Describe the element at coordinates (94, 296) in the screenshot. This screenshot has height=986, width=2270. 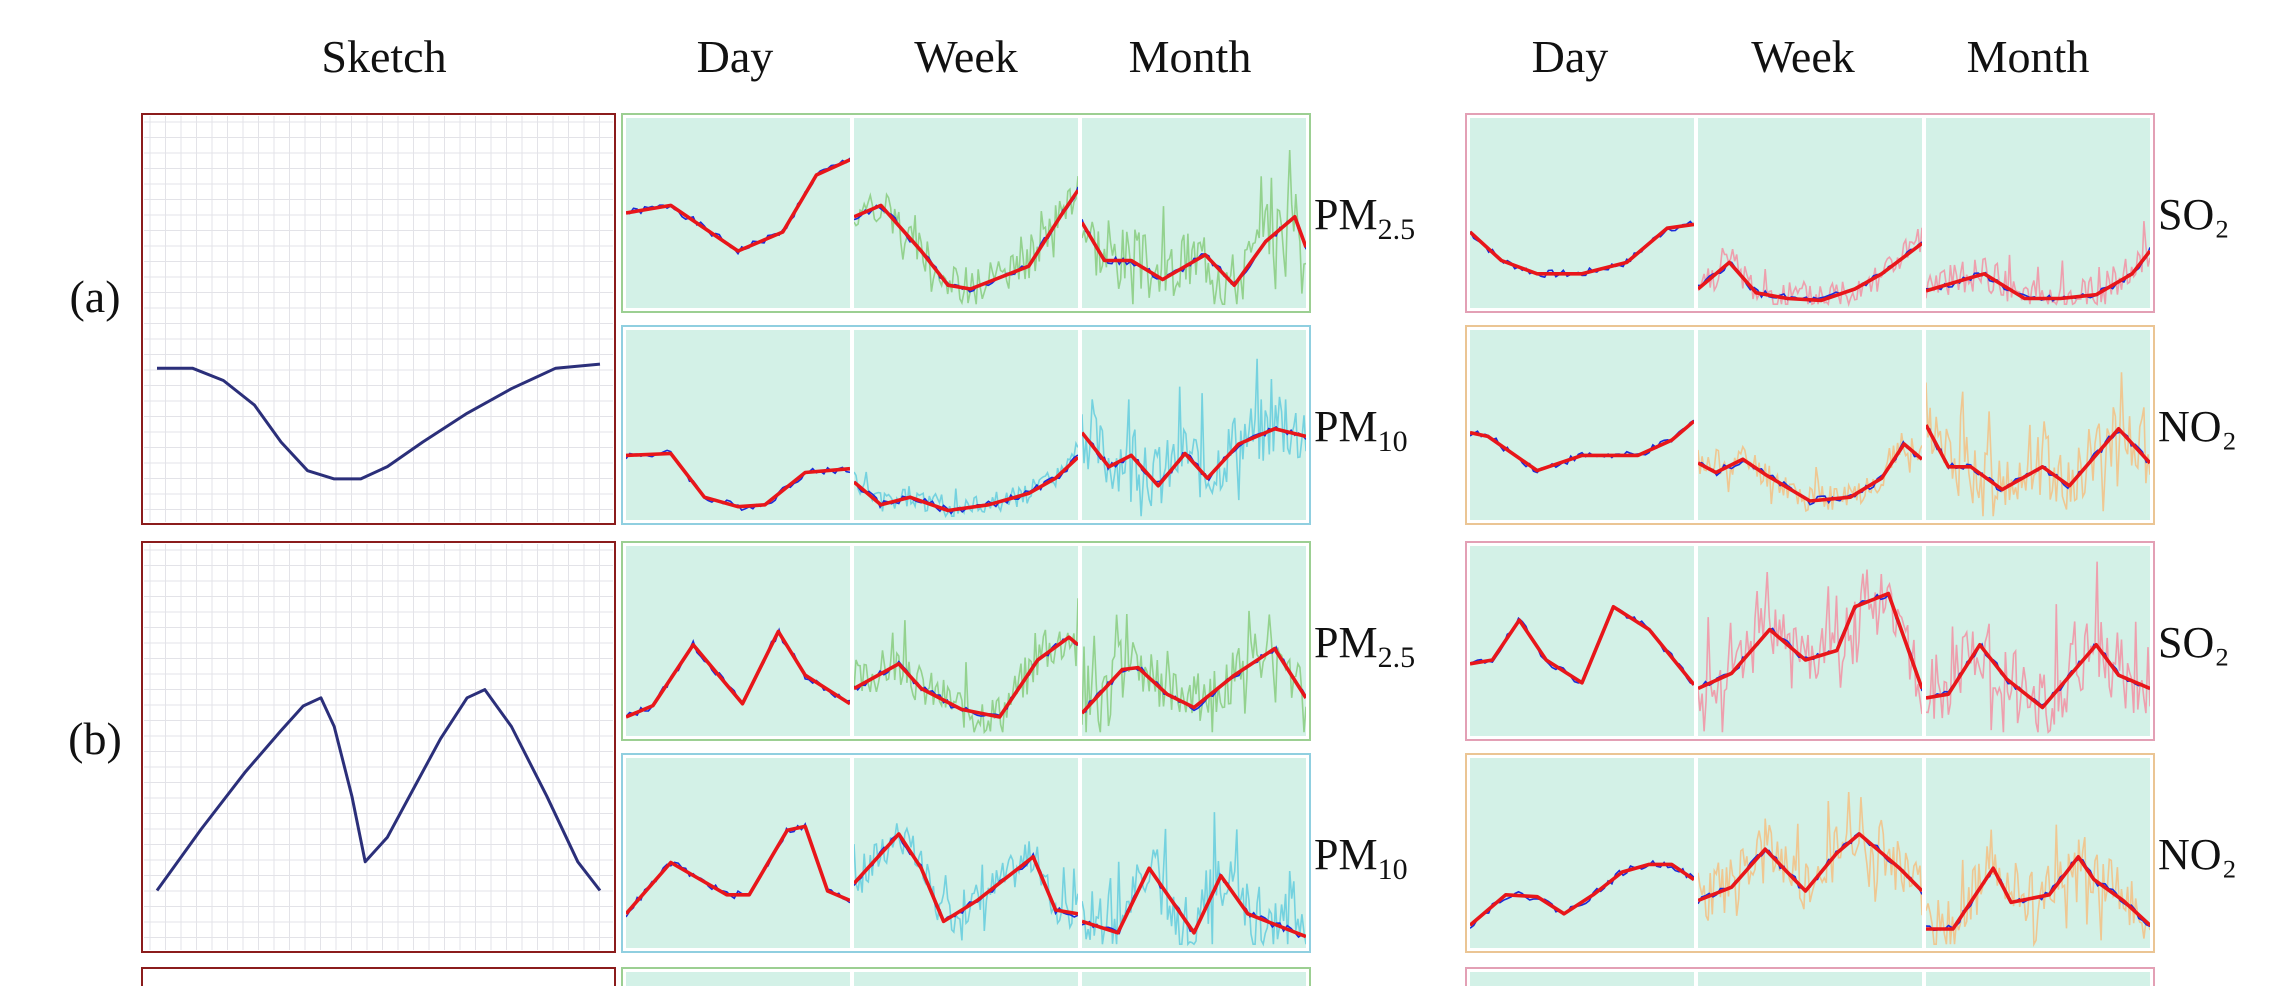
I see `row-label-a: (a)` at that location.